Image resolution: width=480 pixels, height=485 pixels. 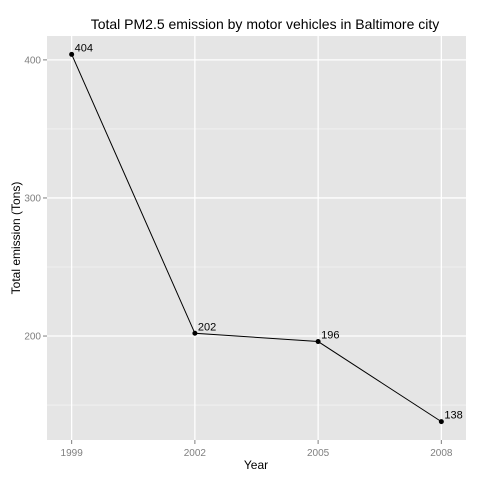 I want to click on y-axis-label: Total emission (Tons), so click(x=16, y=238).